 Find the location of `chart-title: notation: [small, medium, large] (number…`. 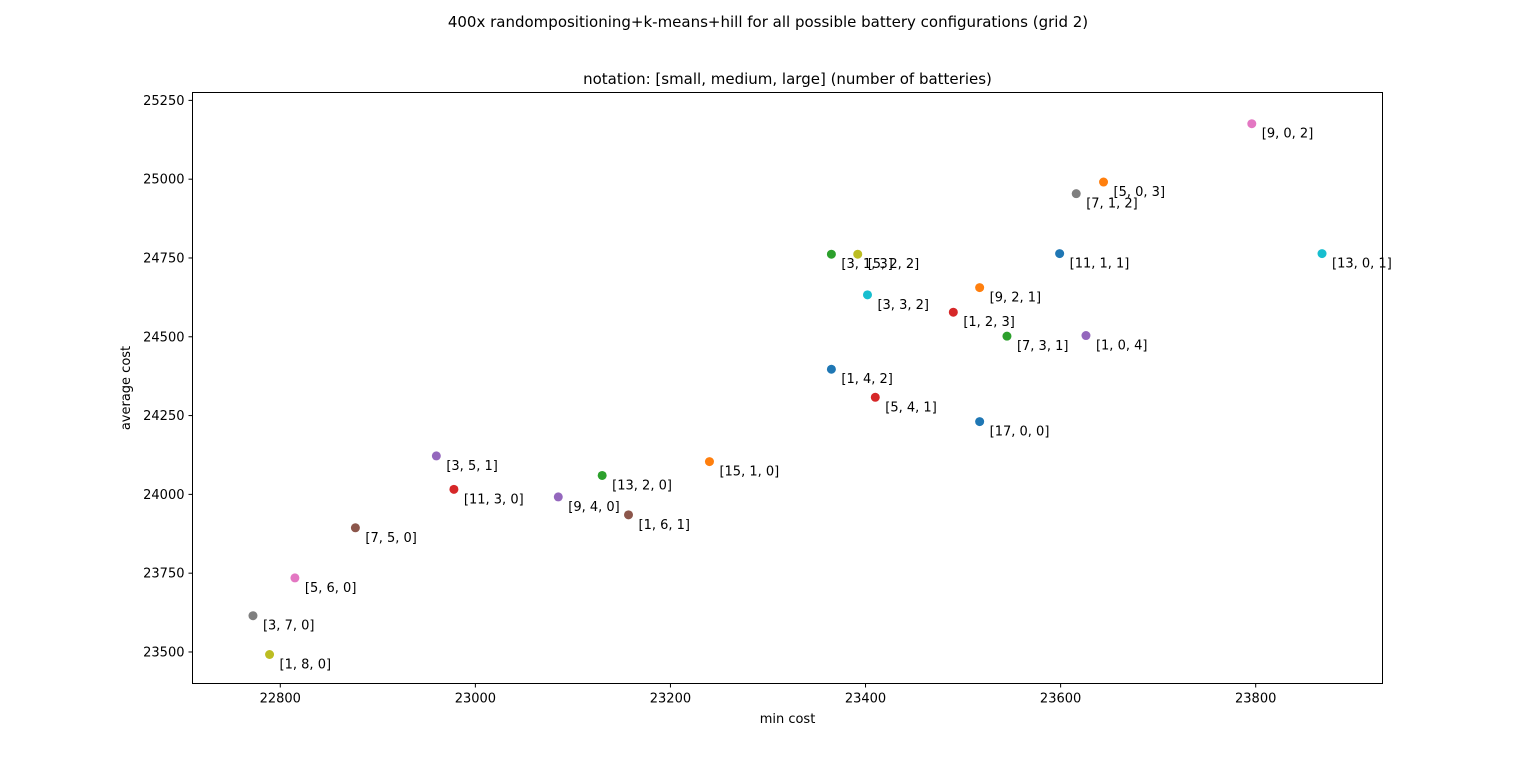

chart-title: notation: [small, medium, large] (number… is located at coordinates (787, 79).